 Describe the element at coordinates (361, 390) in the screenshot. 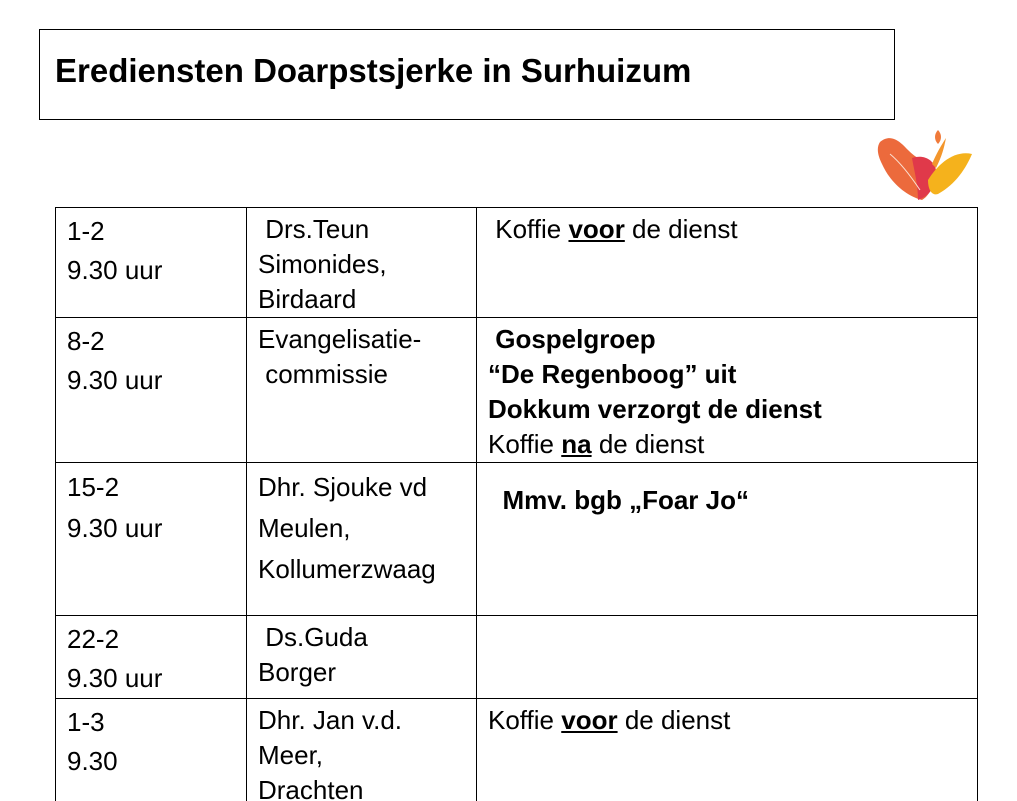

I see `speaker-cell: Evangelisatie- commissie` at that location.